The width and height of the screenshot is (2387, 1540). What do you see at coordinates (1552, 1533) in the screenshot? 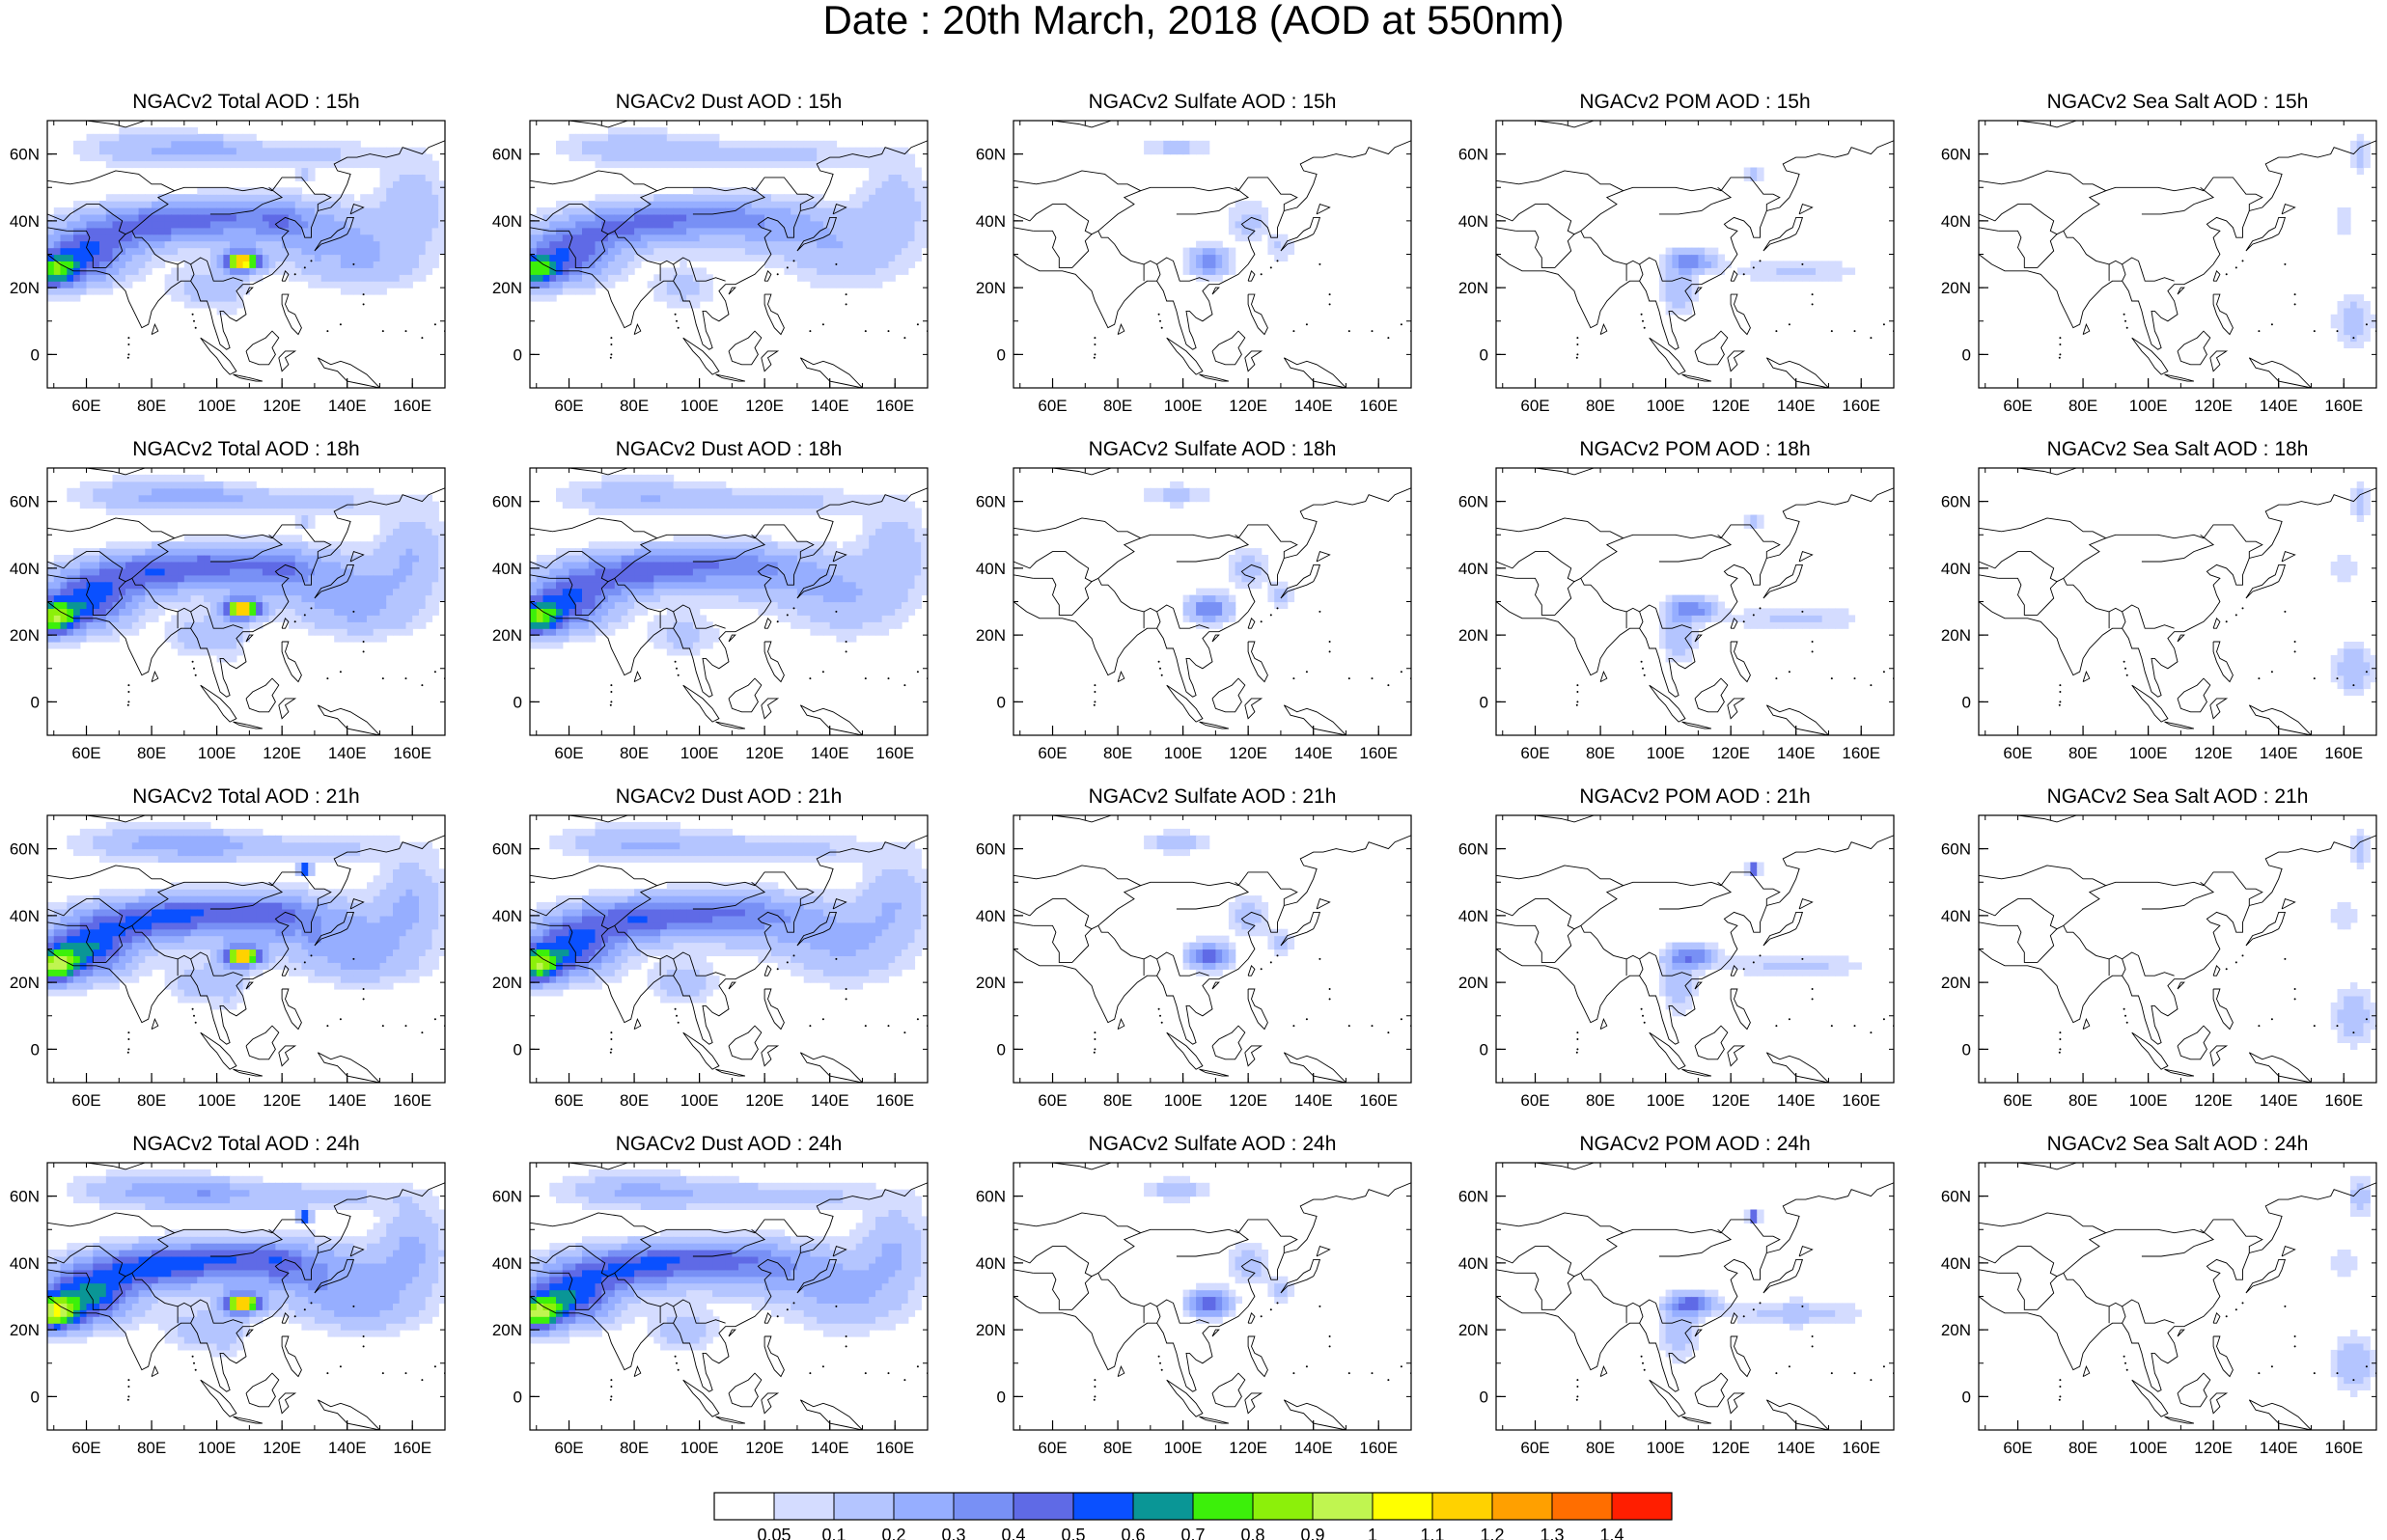
I see `colorbar-label: 1.3` at bounding box center [1552, 1533].